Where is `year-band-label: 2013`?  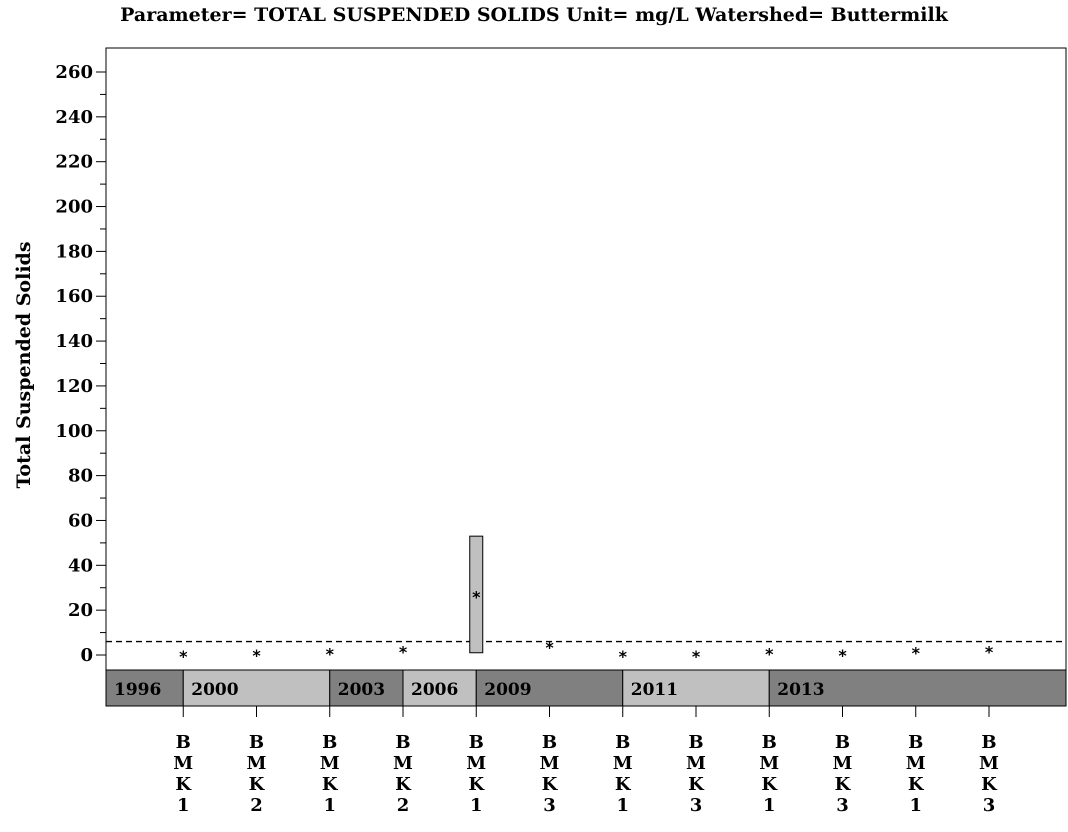 year-band-label: 2013 is located at coordinates (800, 690).